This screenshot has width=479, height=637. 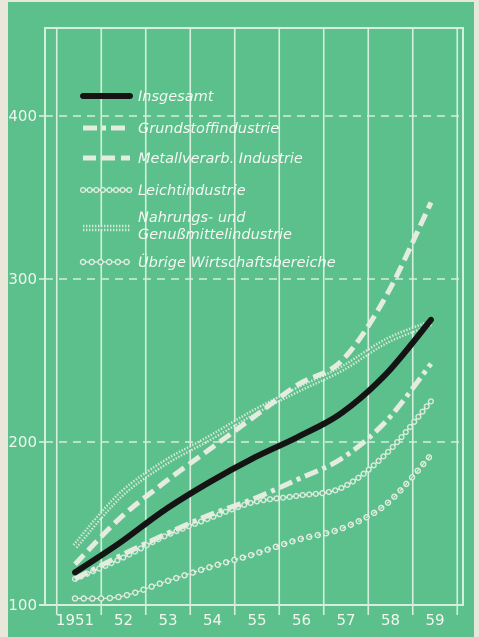 What do you see at coordinates (345, 620) in the screenshot?
I see `x-tick-label: 57` at bounding box center [345, 620].